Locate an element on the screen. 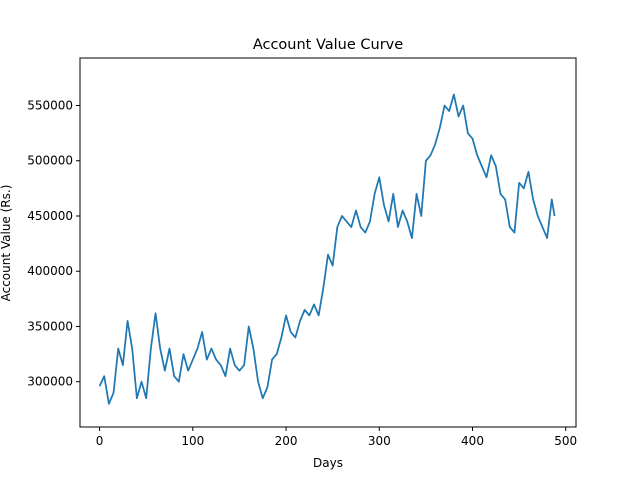 The image size is (640, 480). y-tick-label: 450000 is located at coordinates (50, 216).